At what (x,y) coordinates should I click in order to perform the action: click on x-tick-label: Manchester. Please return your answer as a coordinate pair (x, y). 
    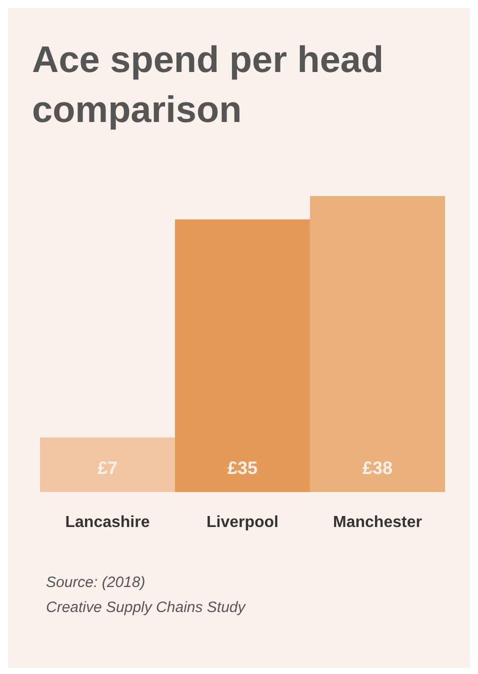
    Looking at the image, I should click on (377, 522).